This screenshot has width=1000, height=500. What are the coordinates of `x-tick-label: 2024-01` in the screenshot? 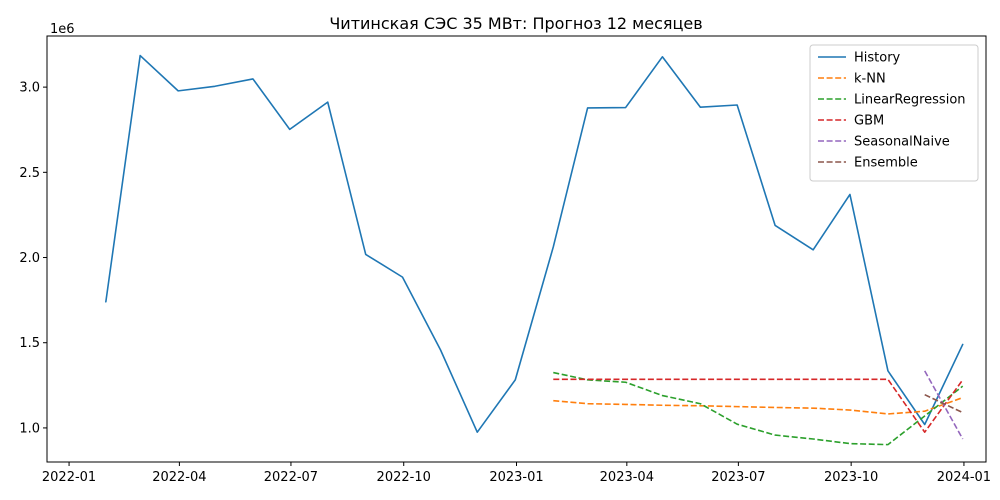 It's located at (964, 477).